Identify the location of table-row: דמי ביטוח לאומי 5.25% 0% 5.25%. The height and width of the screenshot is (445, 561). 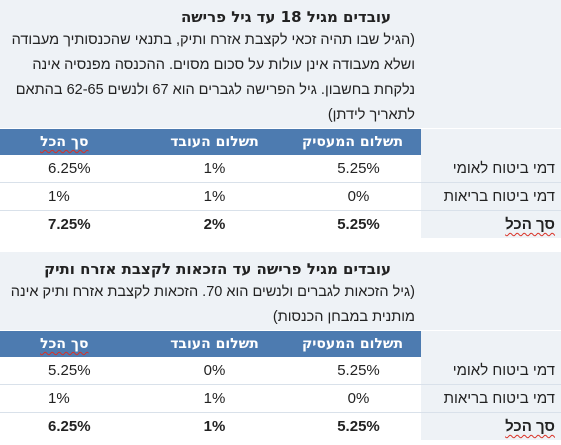
(280, 370).